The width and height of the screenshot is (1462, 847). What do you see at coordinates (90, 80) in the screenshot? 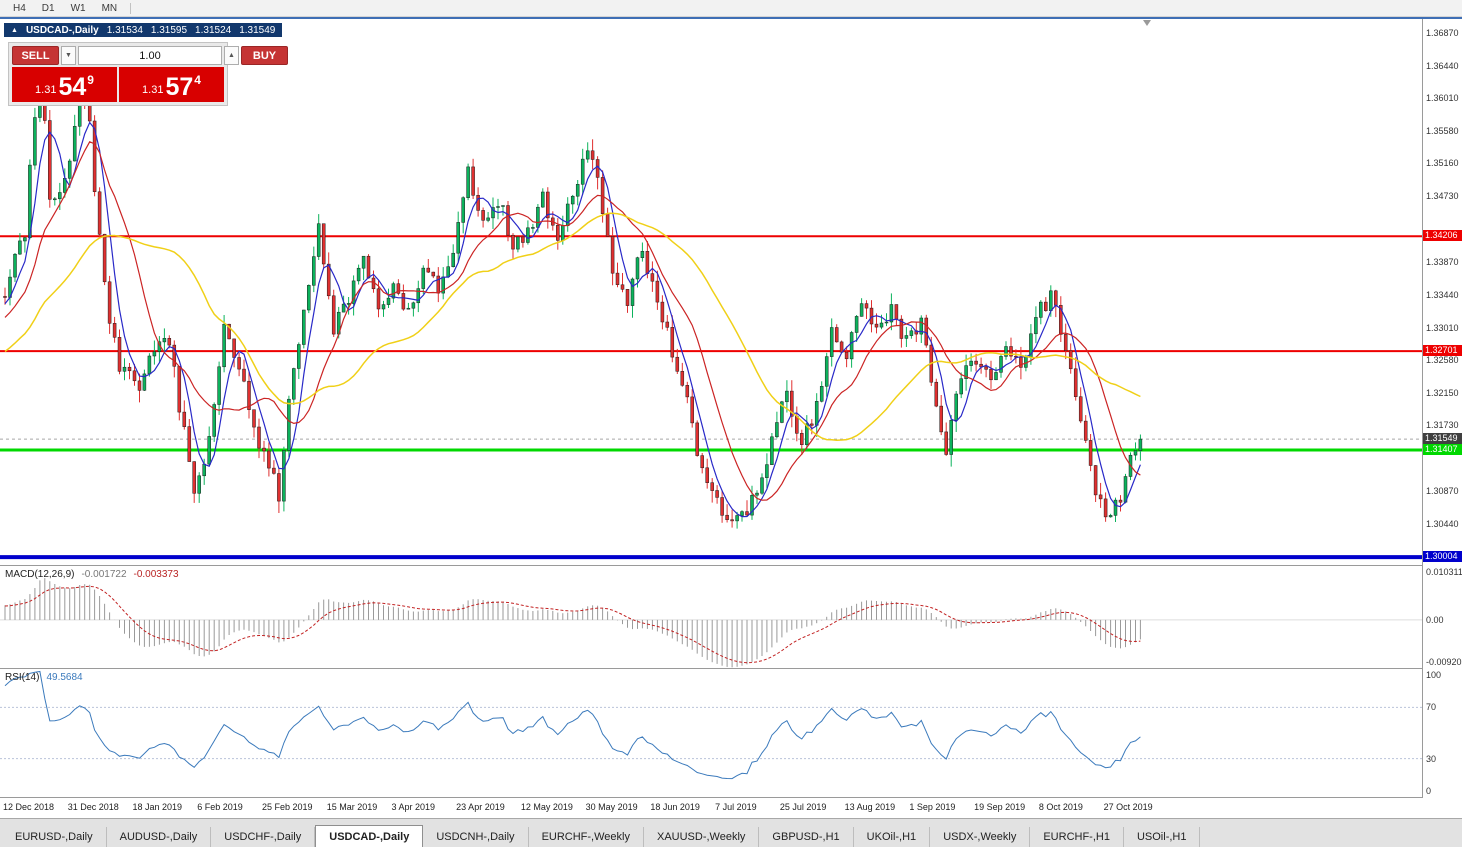
I see `sell-price-pip: 9` at bounding box center [90, 80].